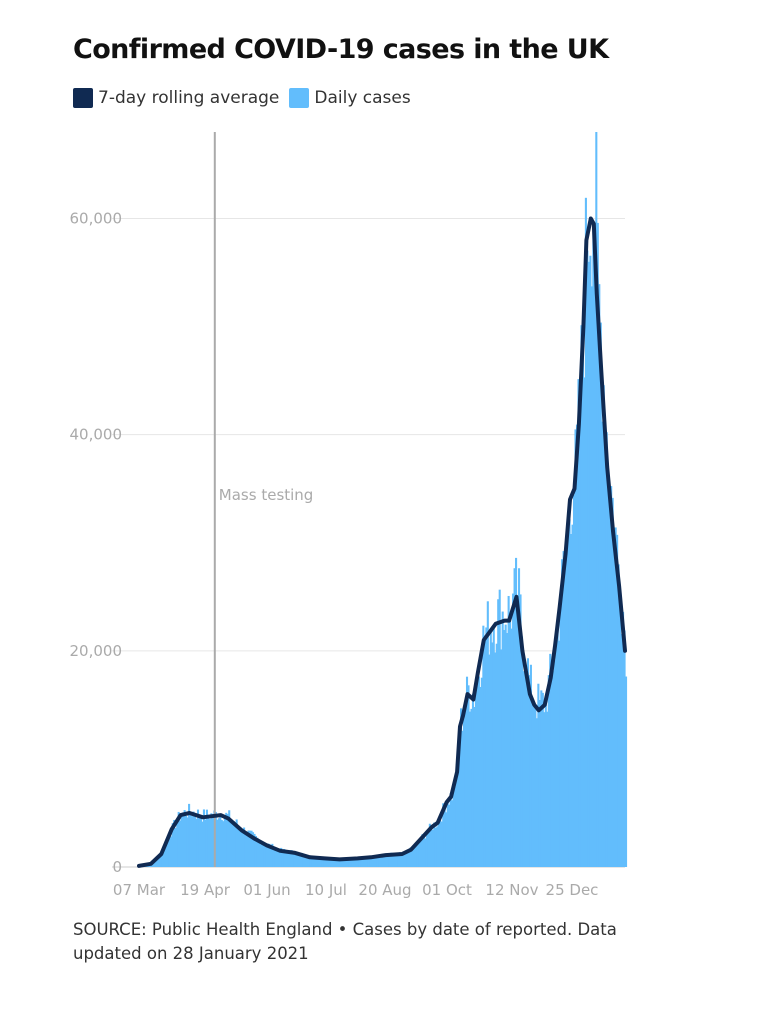 The width and height of the screenshot is (763, 1024). I want to click on legend-label-daily-cases: Daily cases, so click(362, 98).